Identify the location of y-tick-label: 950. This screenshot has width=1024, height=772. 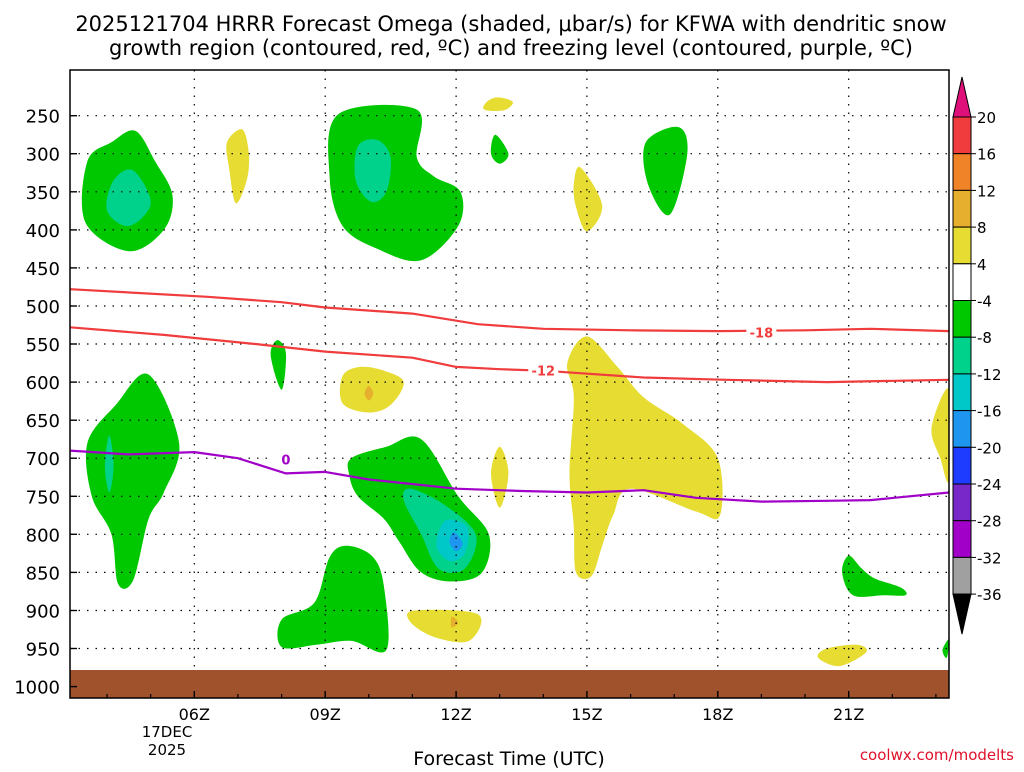
(43, 650).